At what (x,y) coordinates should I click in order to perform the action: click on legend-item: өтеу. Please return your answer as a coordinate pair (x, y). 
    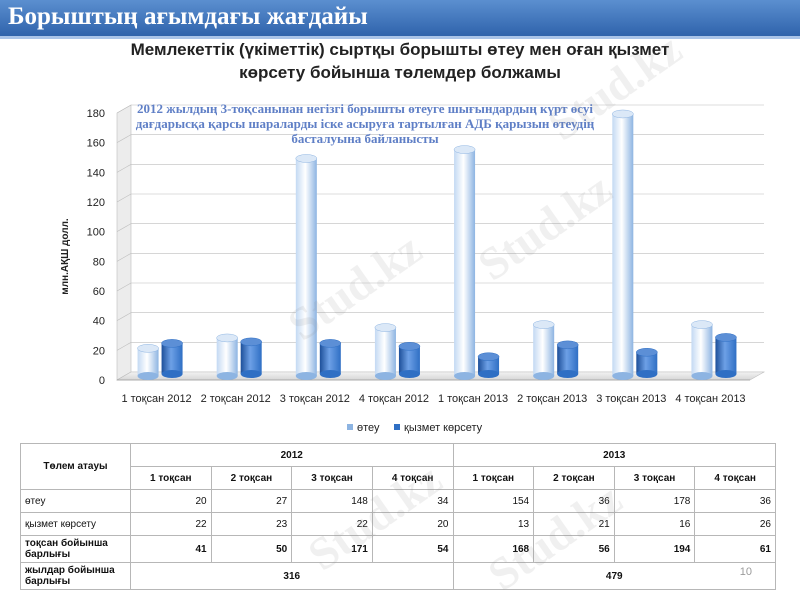
    Looking at the image, I should click on (363, 428).